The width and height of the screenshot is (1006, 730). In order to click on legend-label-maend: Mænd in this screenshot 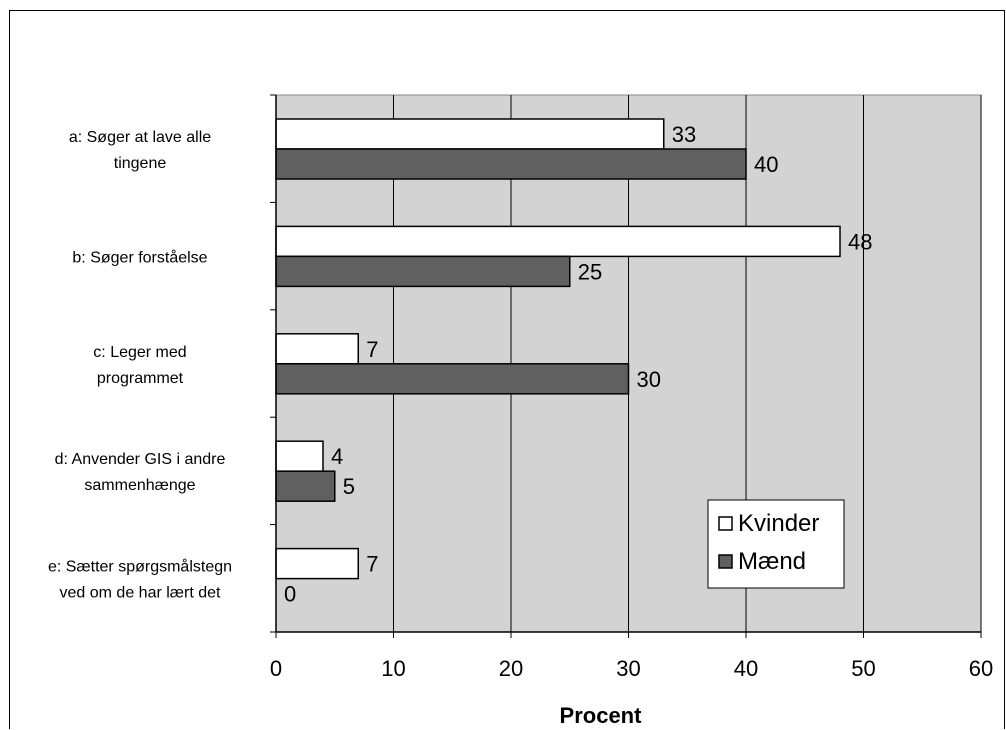, I will do `click(772, 561)`.